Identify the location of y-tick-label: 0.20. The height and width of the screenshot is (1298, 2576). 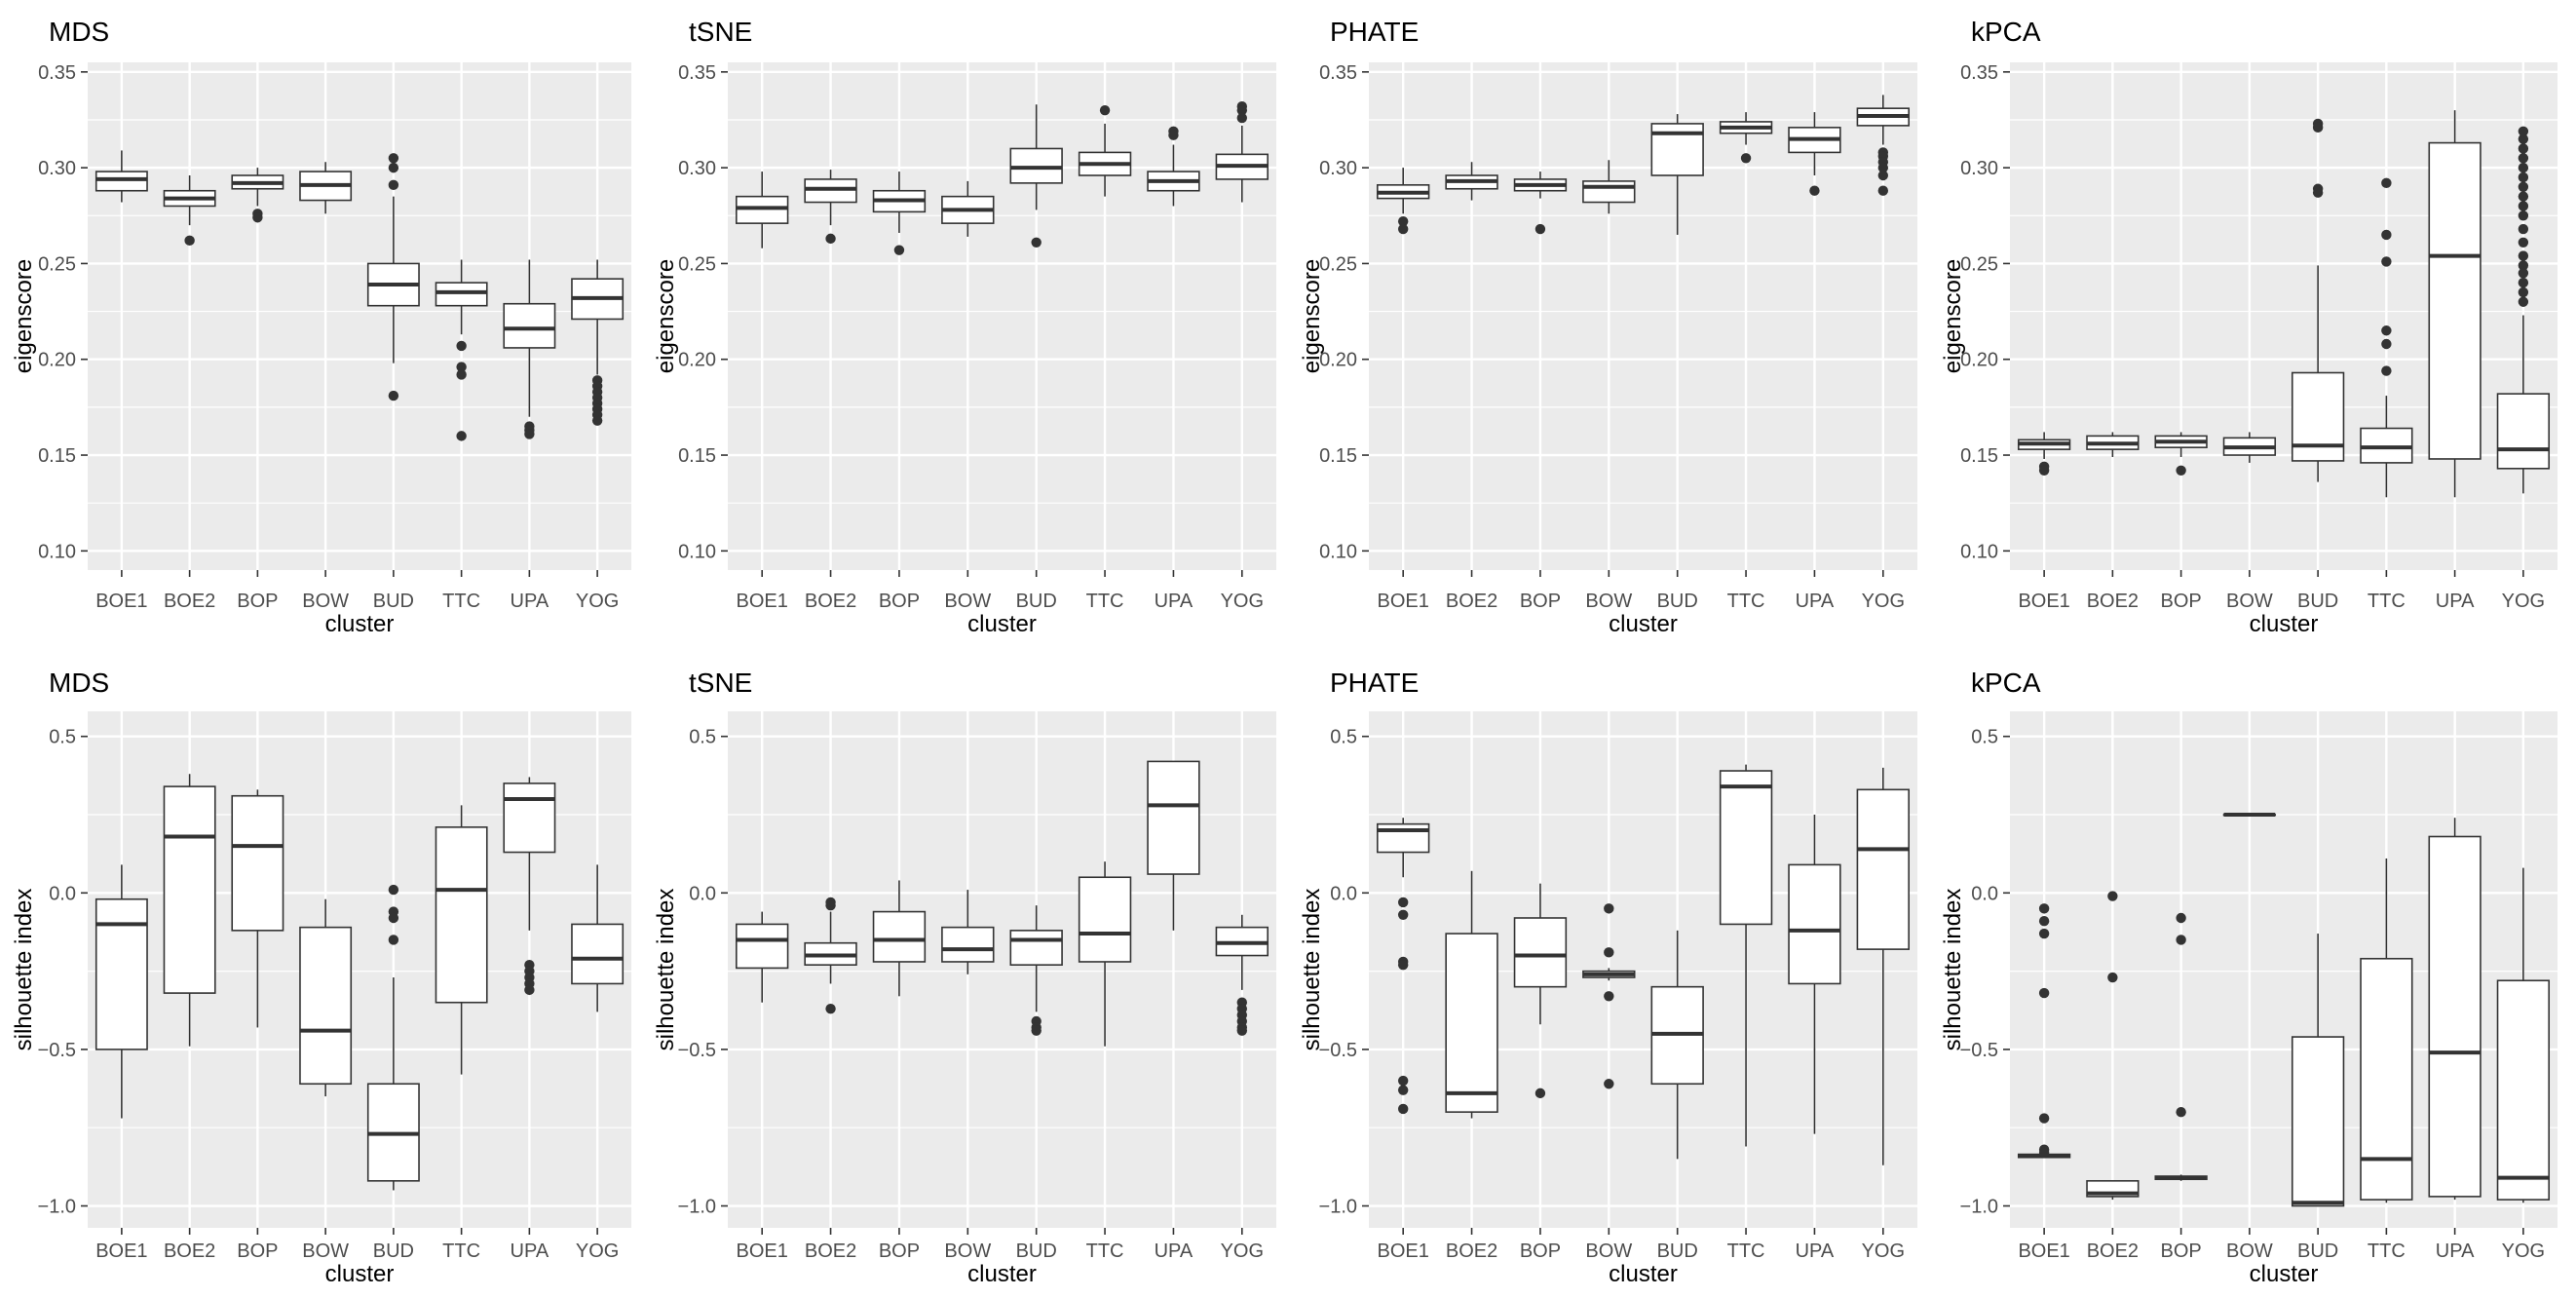
(697, 360).